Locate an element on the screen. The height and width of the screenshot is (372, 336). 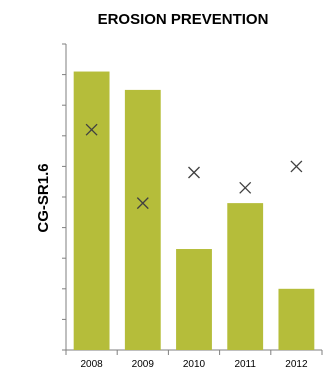
bar-2009 is located at coordinates (142, 220).